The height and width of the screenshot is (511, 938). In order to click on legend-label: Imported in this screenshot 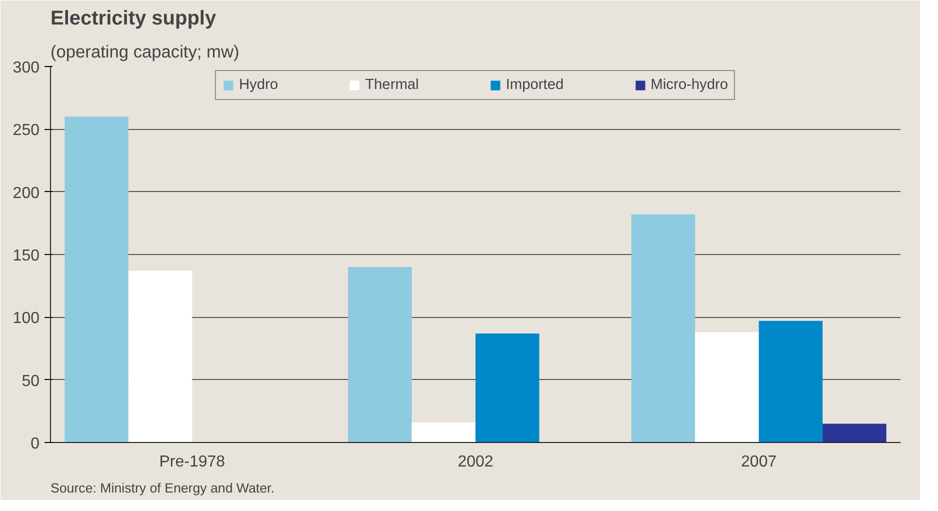, I will do `click(535, 85)`.